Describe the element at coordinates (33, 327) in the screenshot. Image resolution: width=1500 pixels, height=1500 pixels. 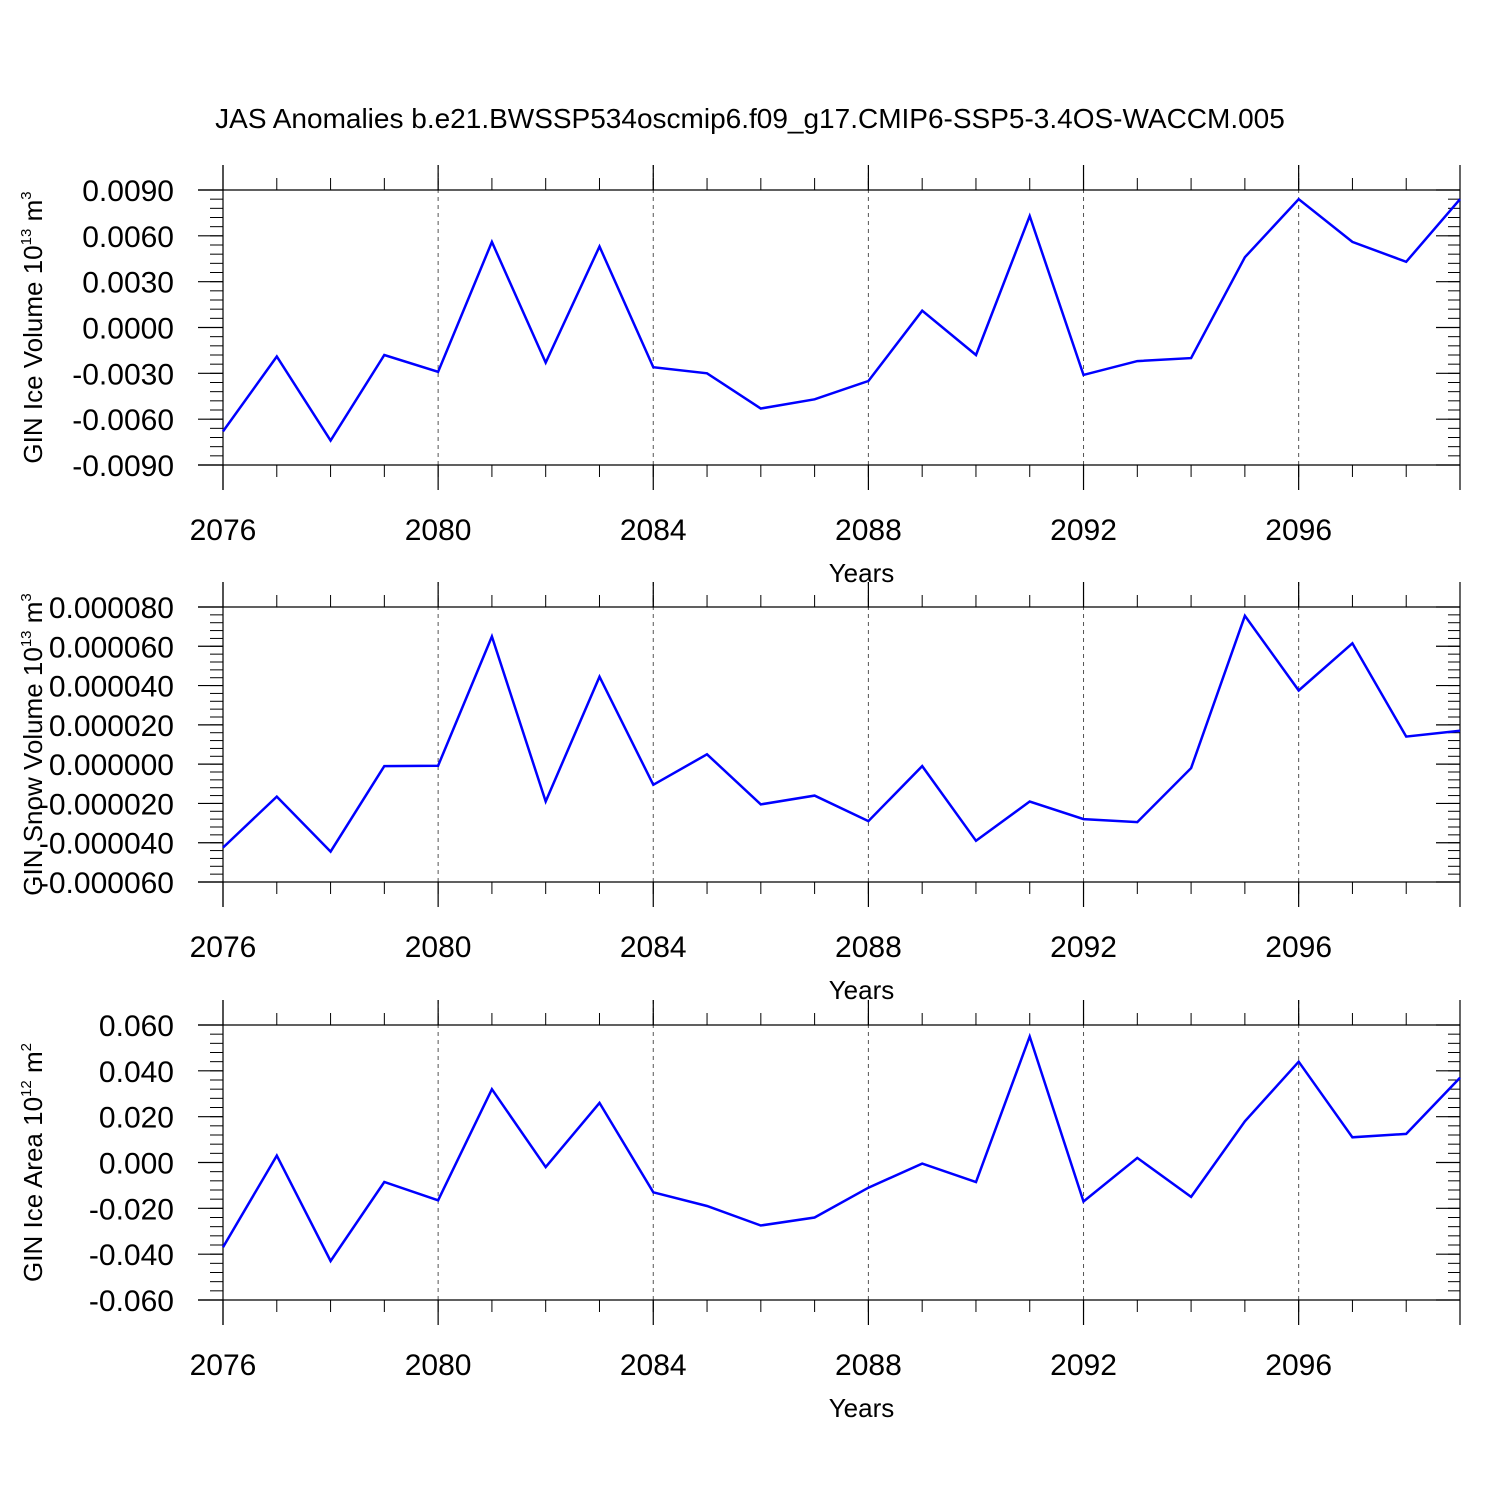
I see `y-axis-label: GIN Ice Volume 1013 m3` at that location.